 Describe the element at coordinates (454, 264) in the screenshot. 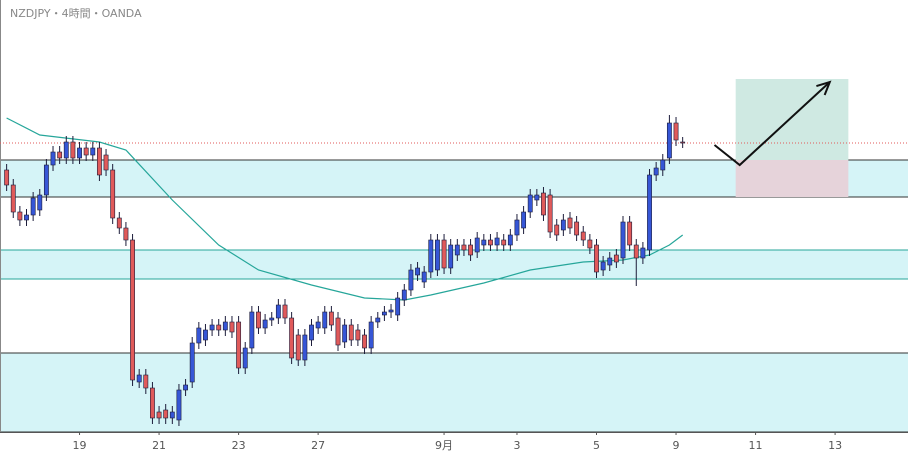

I see `zone` at that location.